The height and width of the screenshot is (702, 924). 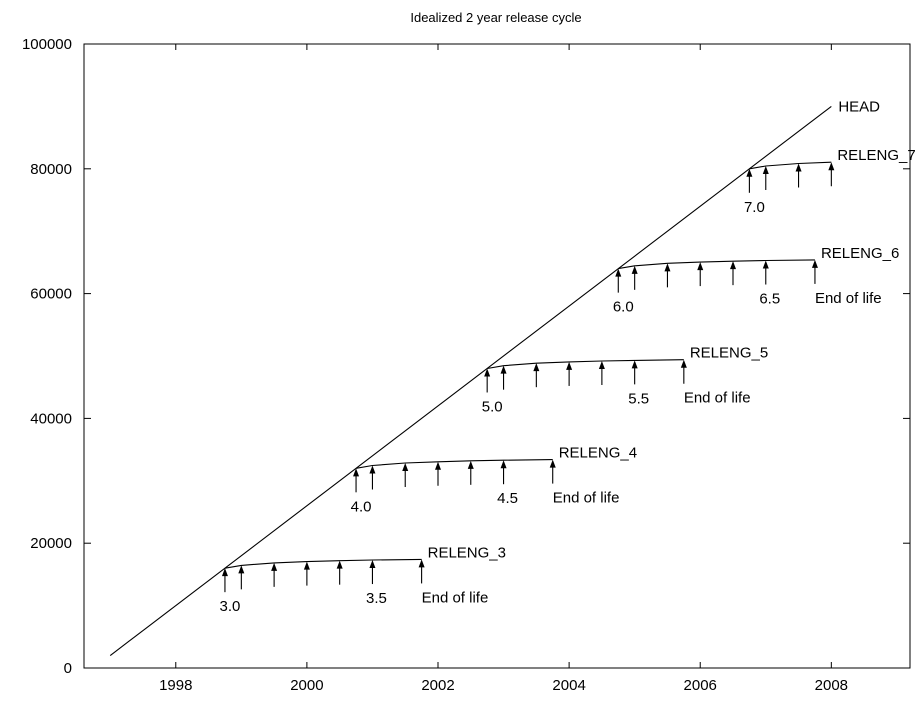 I want to click on x-tick-label-2002: 2002, so click(x=437, y=685).